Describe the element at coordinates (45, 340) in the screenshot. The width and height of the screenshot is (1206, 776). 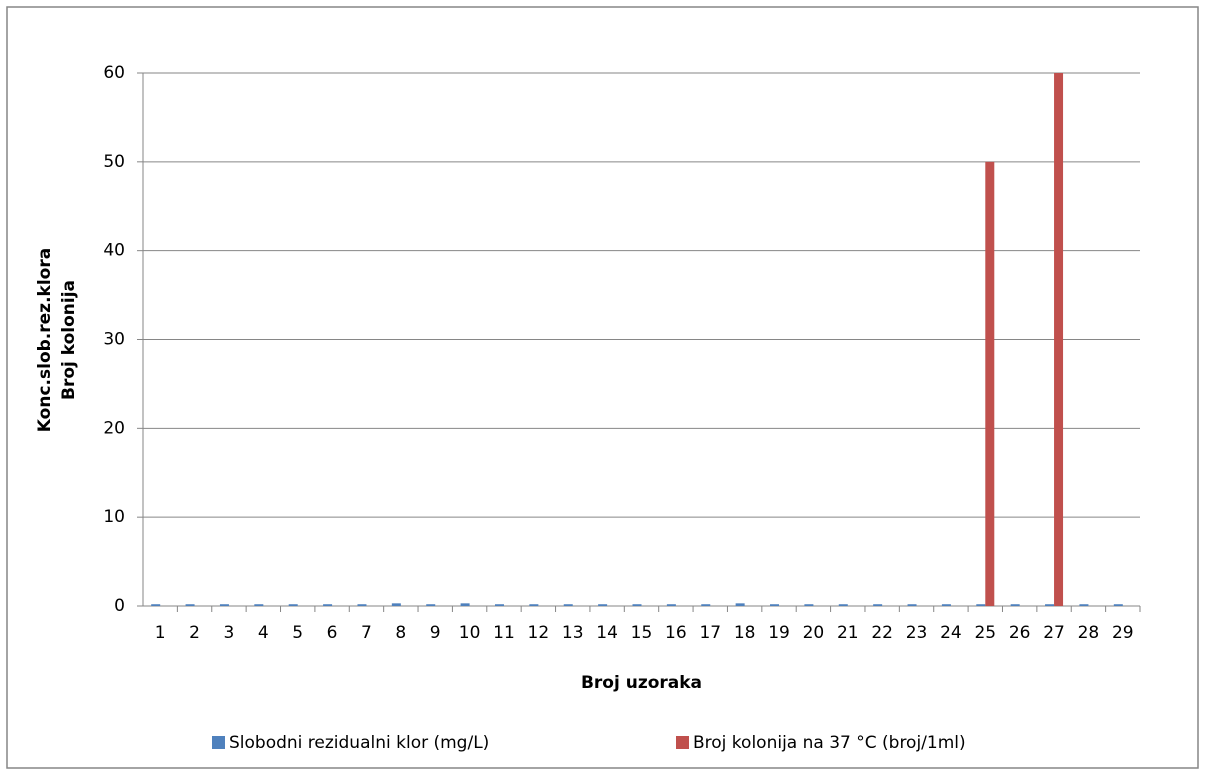
I see `y-axis-title: Konc.slob.rez.klora` at that location.